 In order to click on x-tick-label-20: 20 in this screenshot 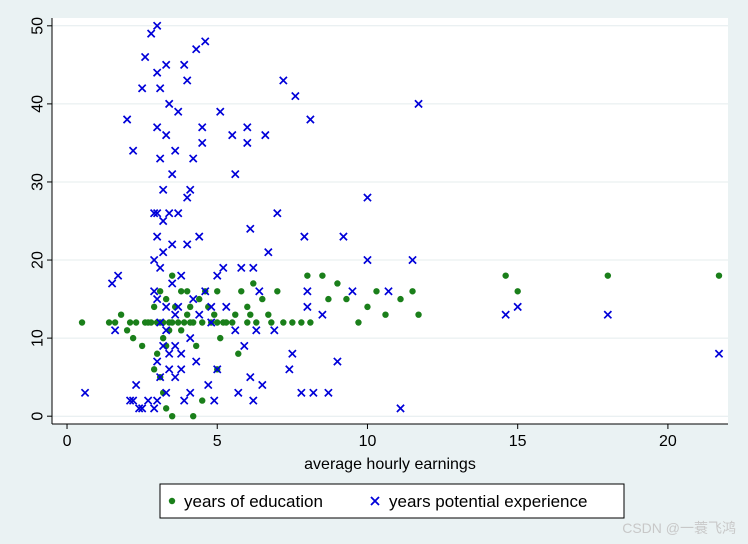, I will do `click(668, 441)`.